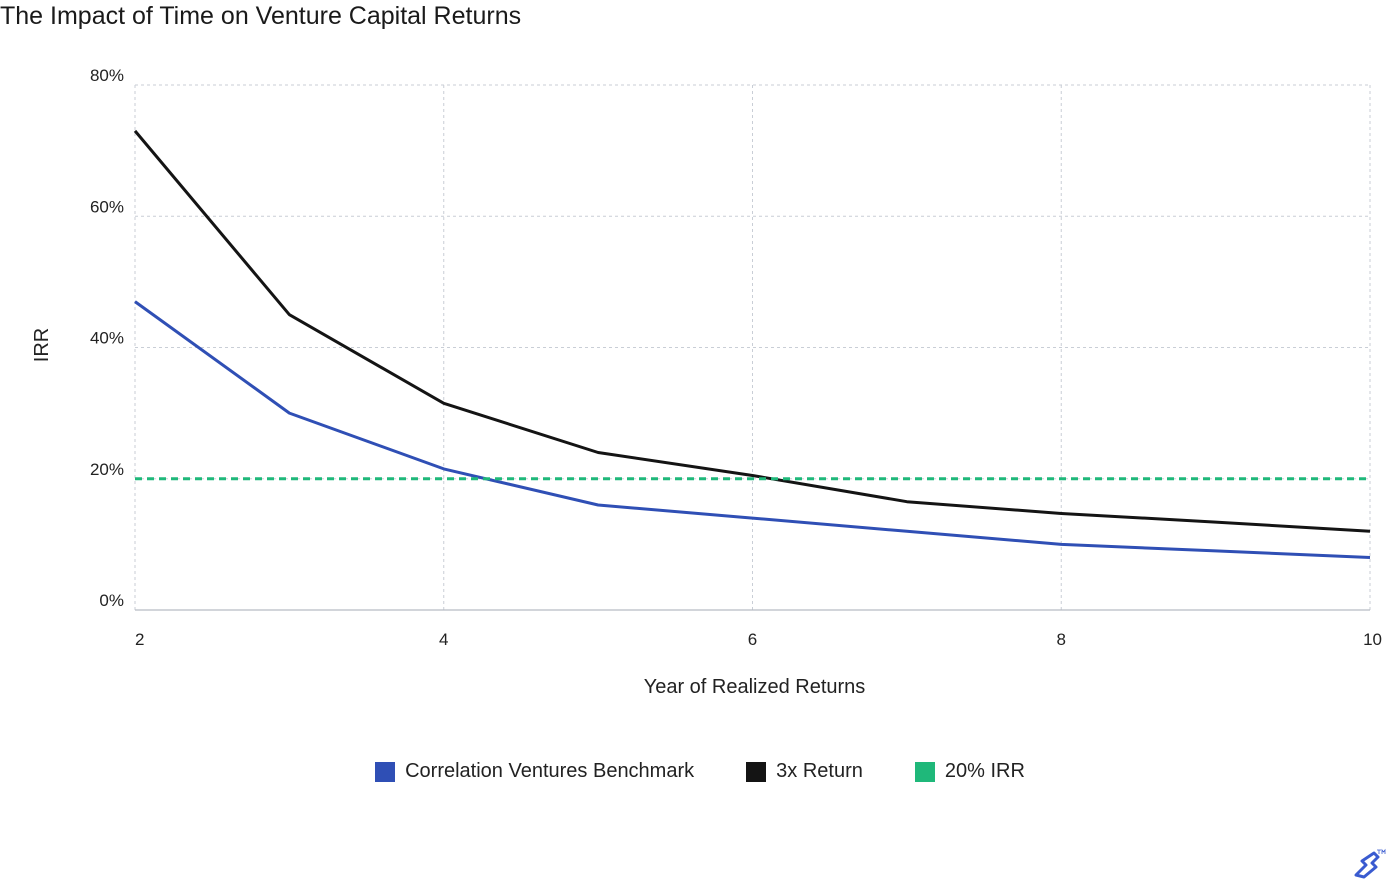 Image resolution: width=1400 pixels, height=889 pixels. Describe the element at coordinates (1372, 639) in the screenshot. I see `x-tick-label: 10` at that location.